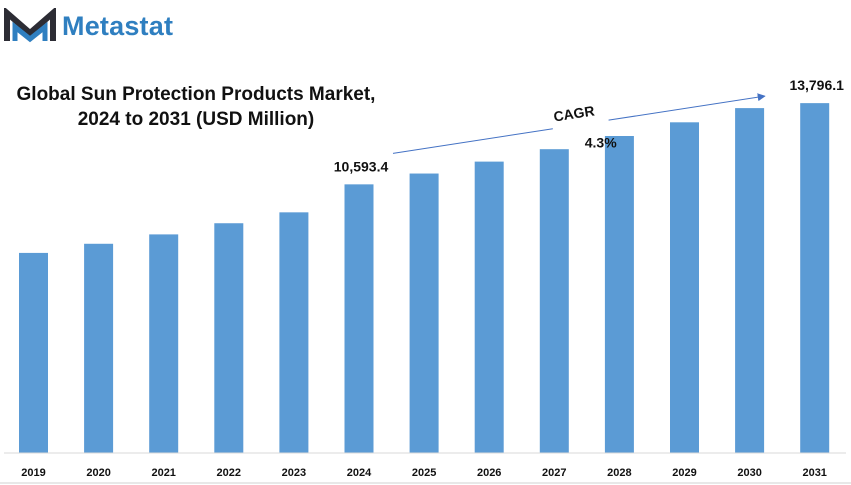 This screenshot has width=851, height=485. What do you see at coordinates (749, 473) in the screenshot?
I see `x-tick-2030: 2030` at bounding box center [749, 473].